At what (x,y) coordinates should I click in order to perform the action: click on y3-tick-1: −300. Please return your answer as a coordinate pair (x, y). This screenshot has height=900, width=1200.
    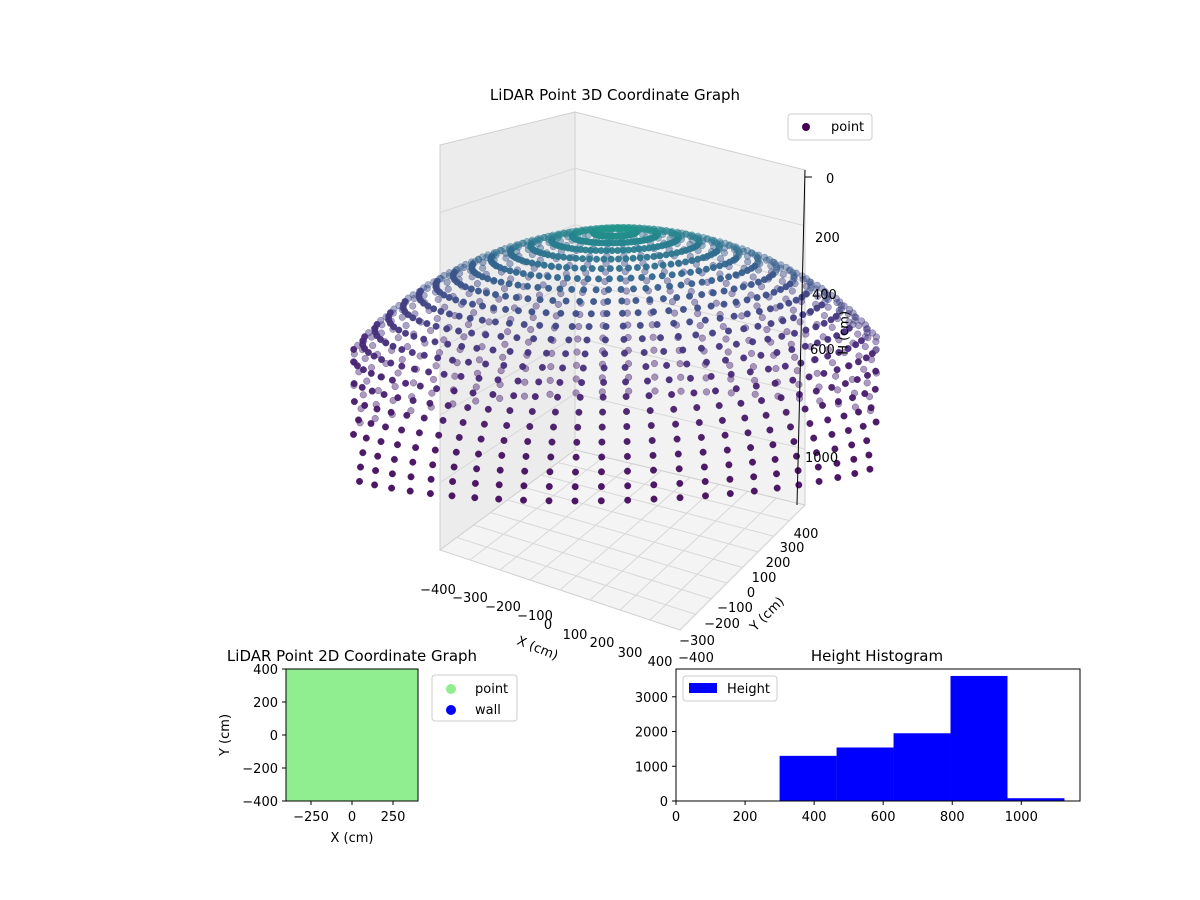
    Looking at the image, I should click on (697, 641).